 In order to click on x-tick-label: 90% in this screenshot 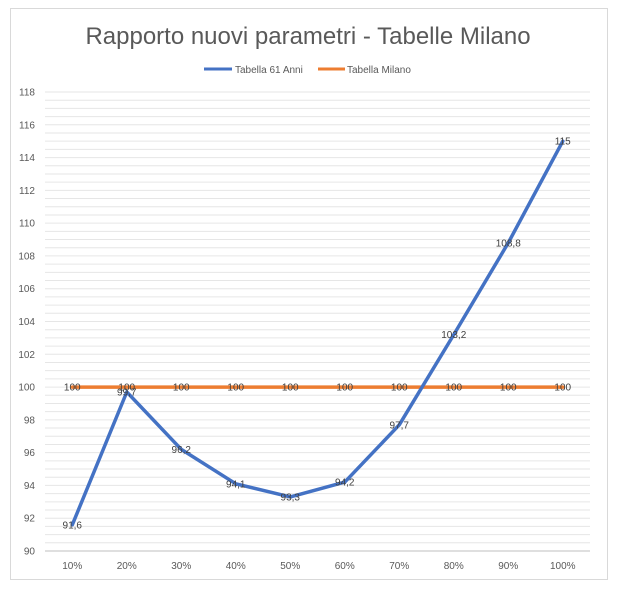, I will do `click(508, 566)`.